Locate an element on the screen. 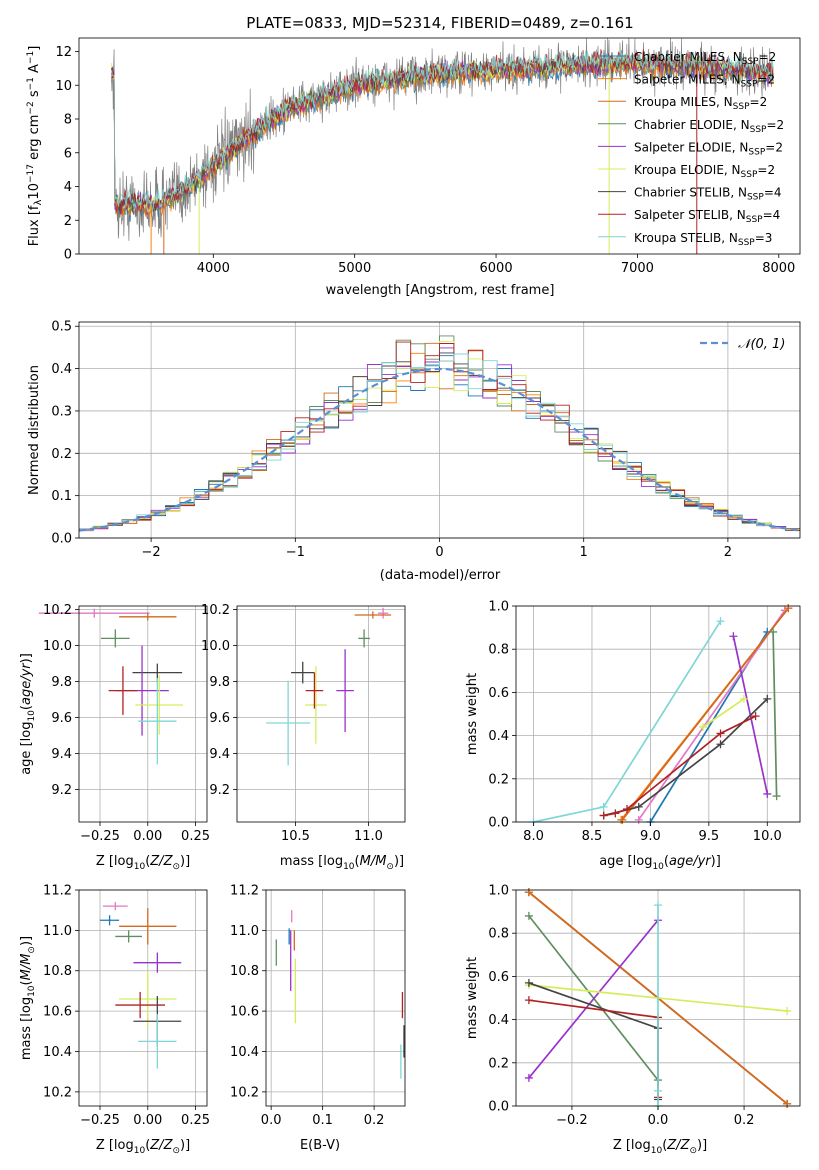 This screenshot has height=1170, width=819. x-tick-label: 10.5 is located at coordinates (295, 836).